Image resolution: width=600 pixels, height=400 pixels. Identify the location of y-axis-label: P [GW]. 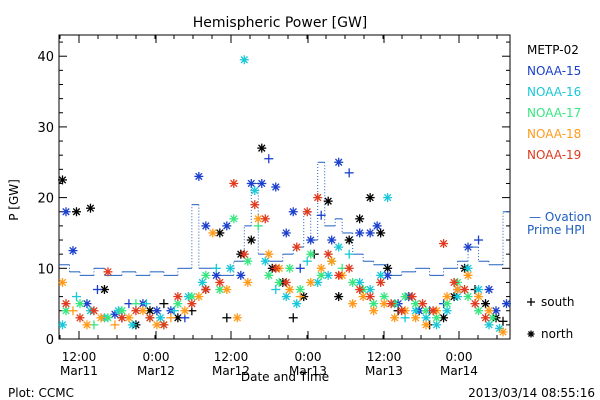
(14, 200).